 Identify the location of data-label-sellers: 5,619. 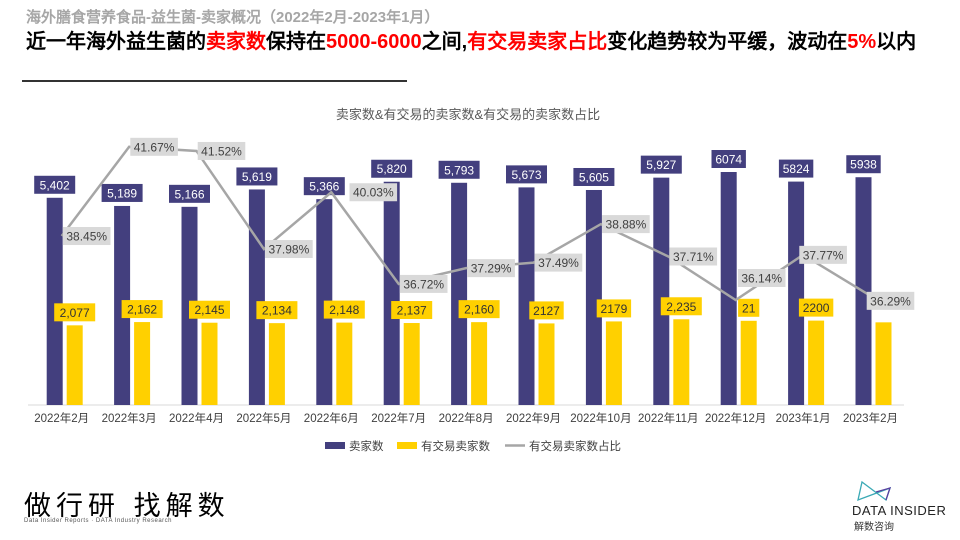
(257, 177).